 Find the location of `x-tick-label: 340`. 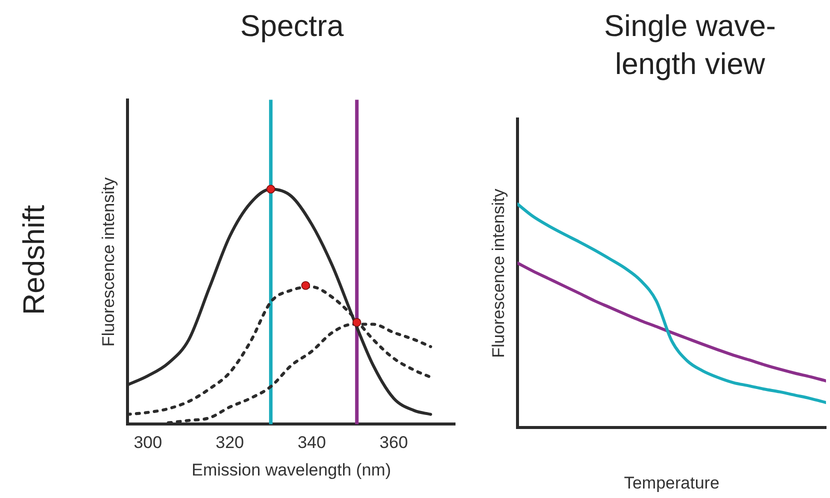

x-tick-label: 340 is located at coordinates (312, 442).